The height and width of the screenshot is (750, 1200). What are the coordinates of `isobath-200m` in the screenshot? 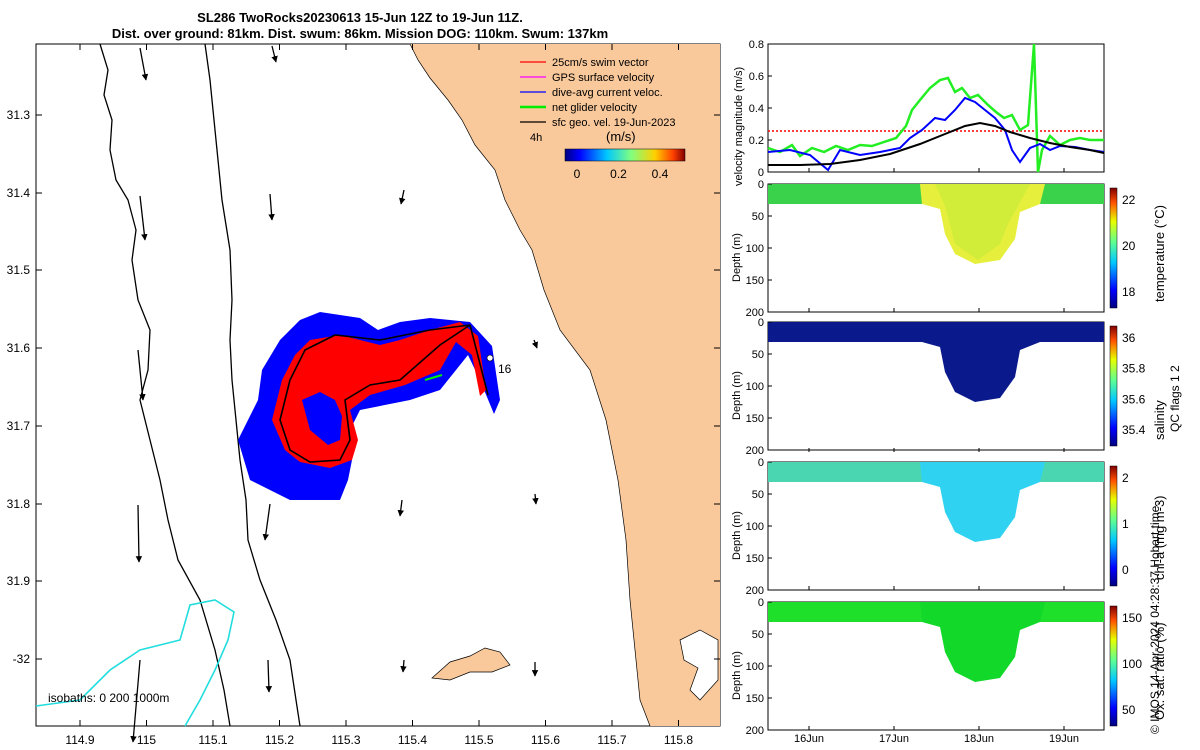 It's located at (165, 385).